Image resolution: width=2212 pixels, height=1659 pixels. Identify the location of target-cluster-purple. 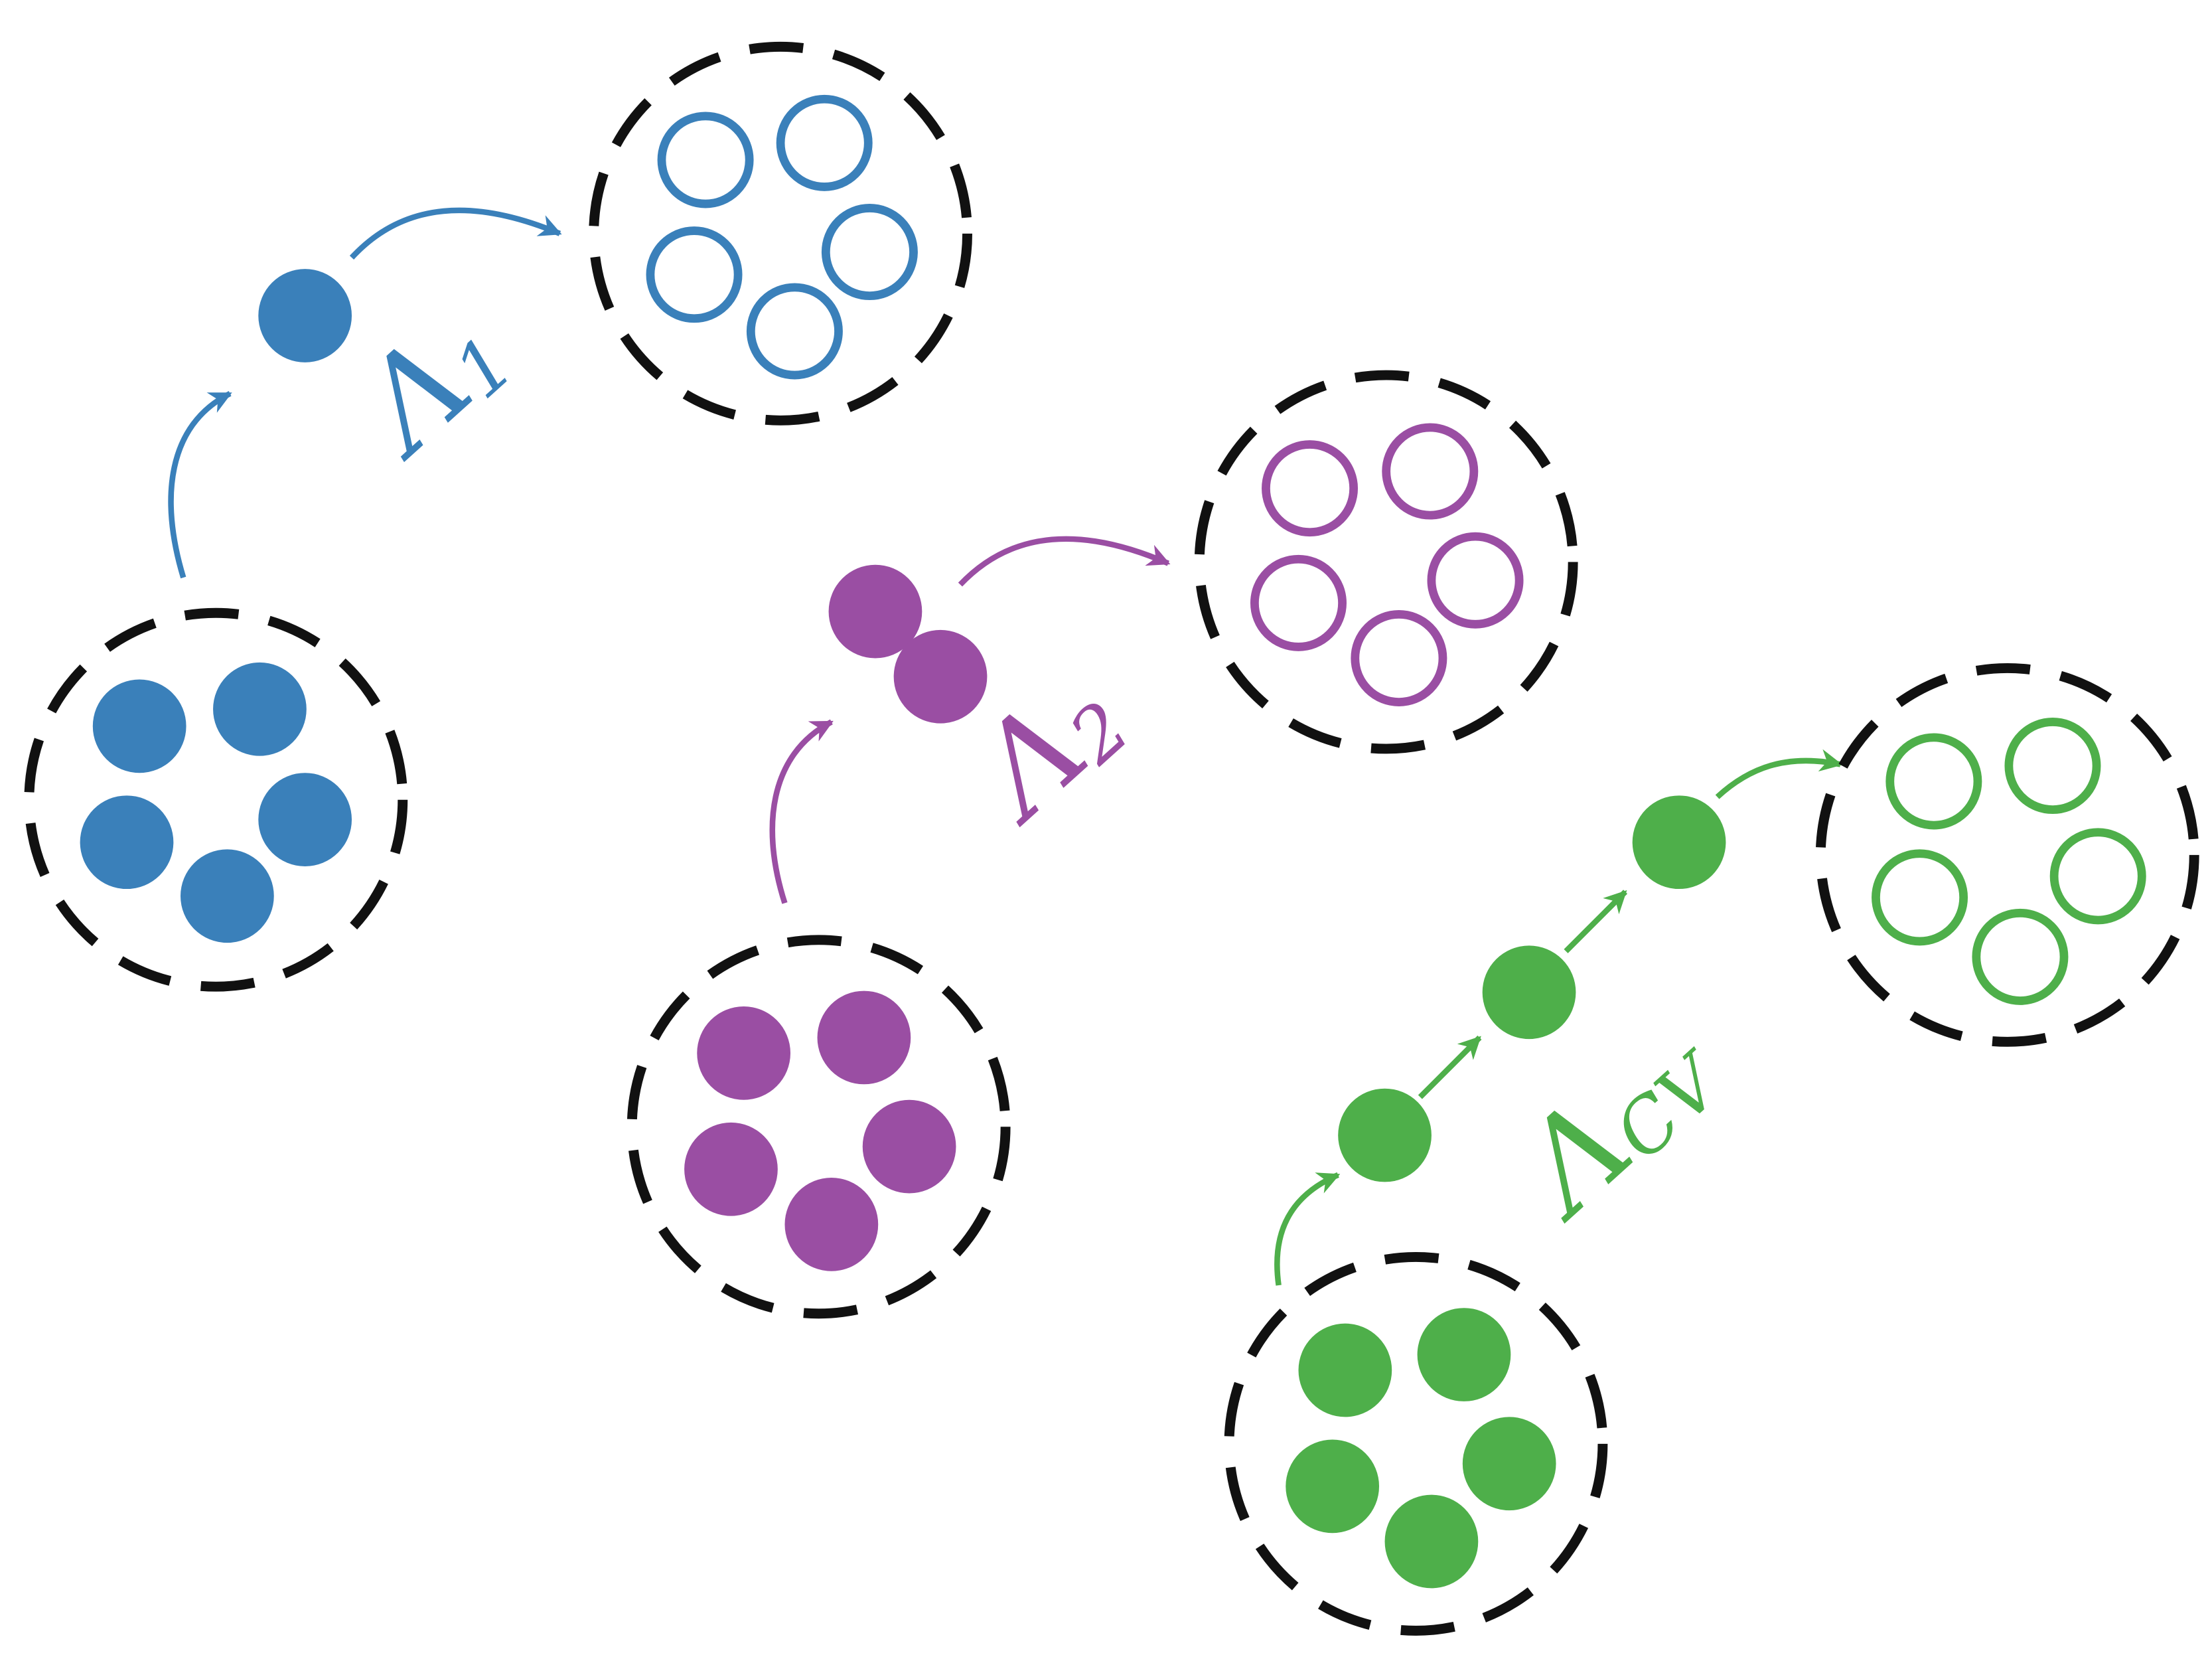
(1386, 562).